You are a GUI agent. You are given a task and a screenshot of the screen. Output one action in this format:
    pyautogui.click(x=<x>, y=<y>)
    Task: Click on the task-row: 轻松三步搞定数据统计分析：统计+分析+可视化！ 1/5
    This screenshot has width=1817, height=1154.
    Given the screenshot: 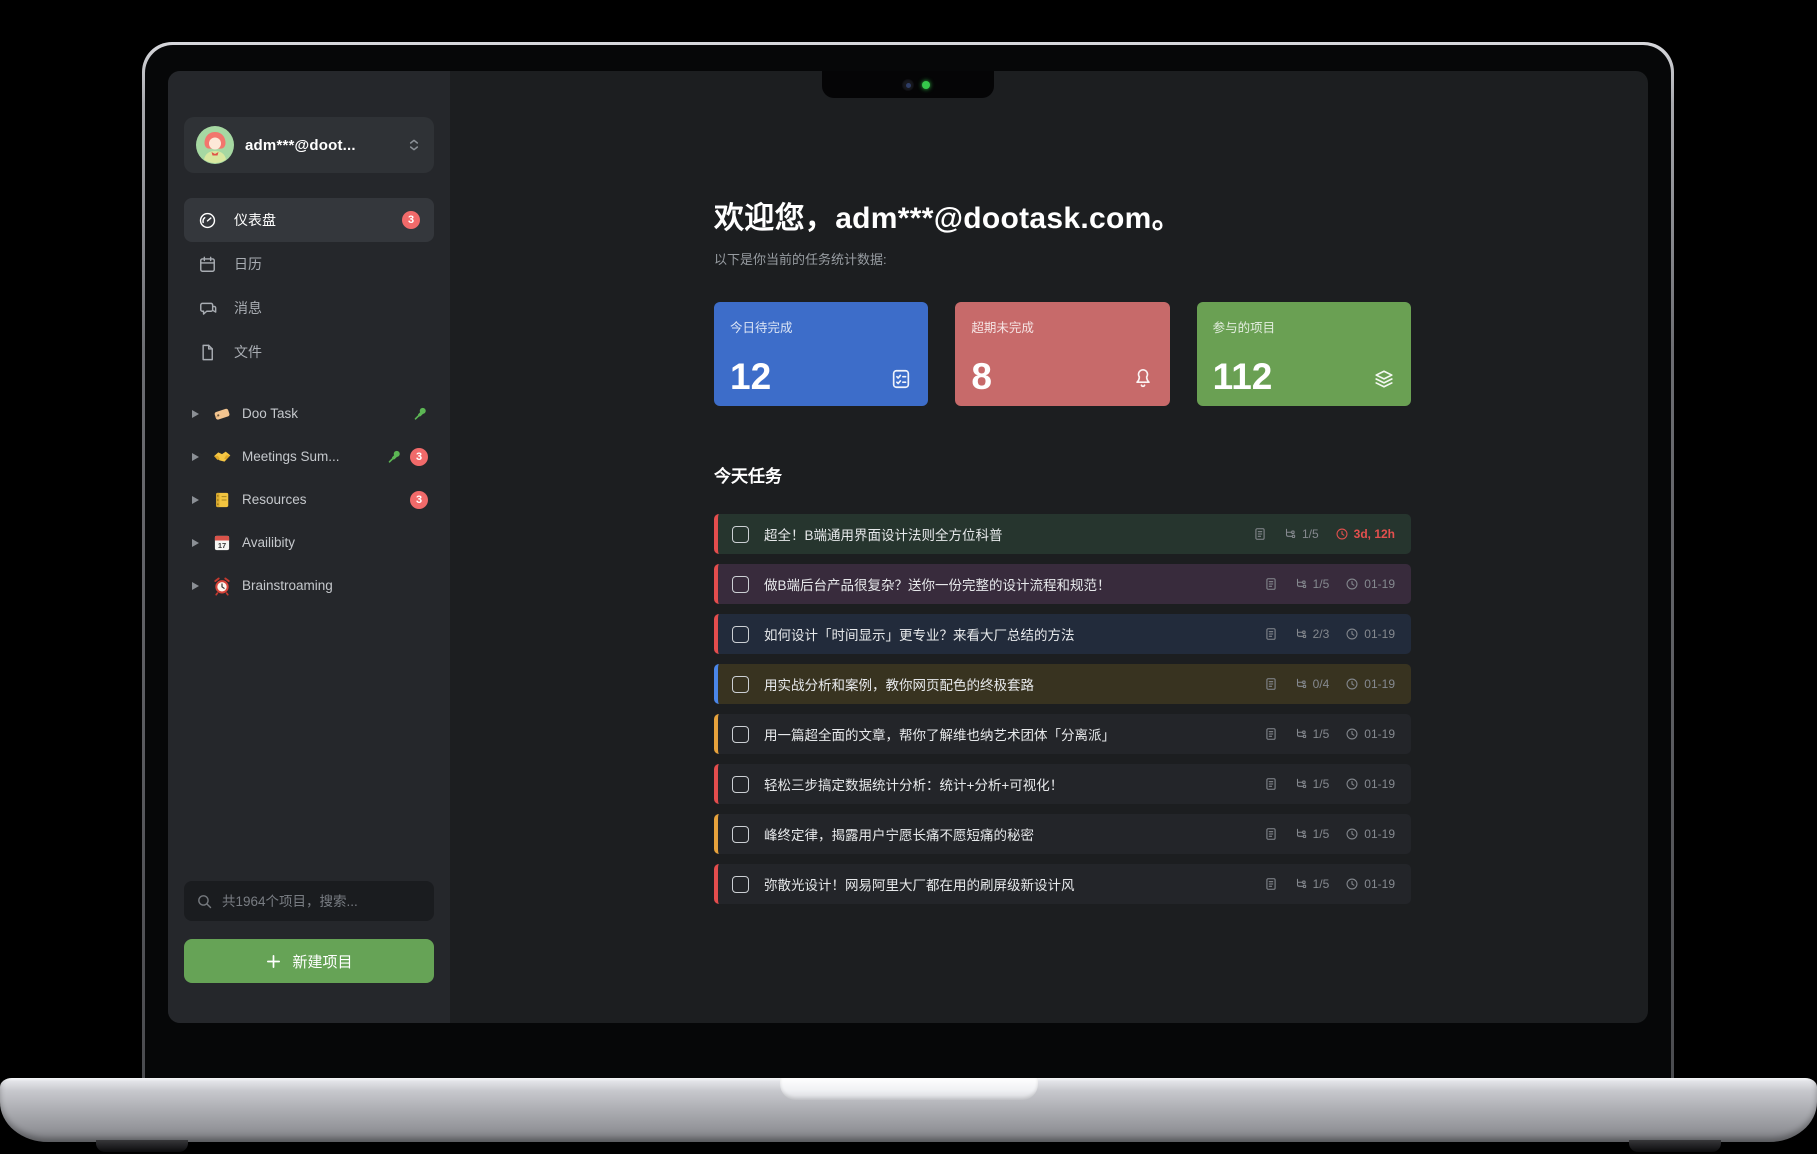 What is the action you would take?
    pyautogui.click(x=1062, y=784)
    